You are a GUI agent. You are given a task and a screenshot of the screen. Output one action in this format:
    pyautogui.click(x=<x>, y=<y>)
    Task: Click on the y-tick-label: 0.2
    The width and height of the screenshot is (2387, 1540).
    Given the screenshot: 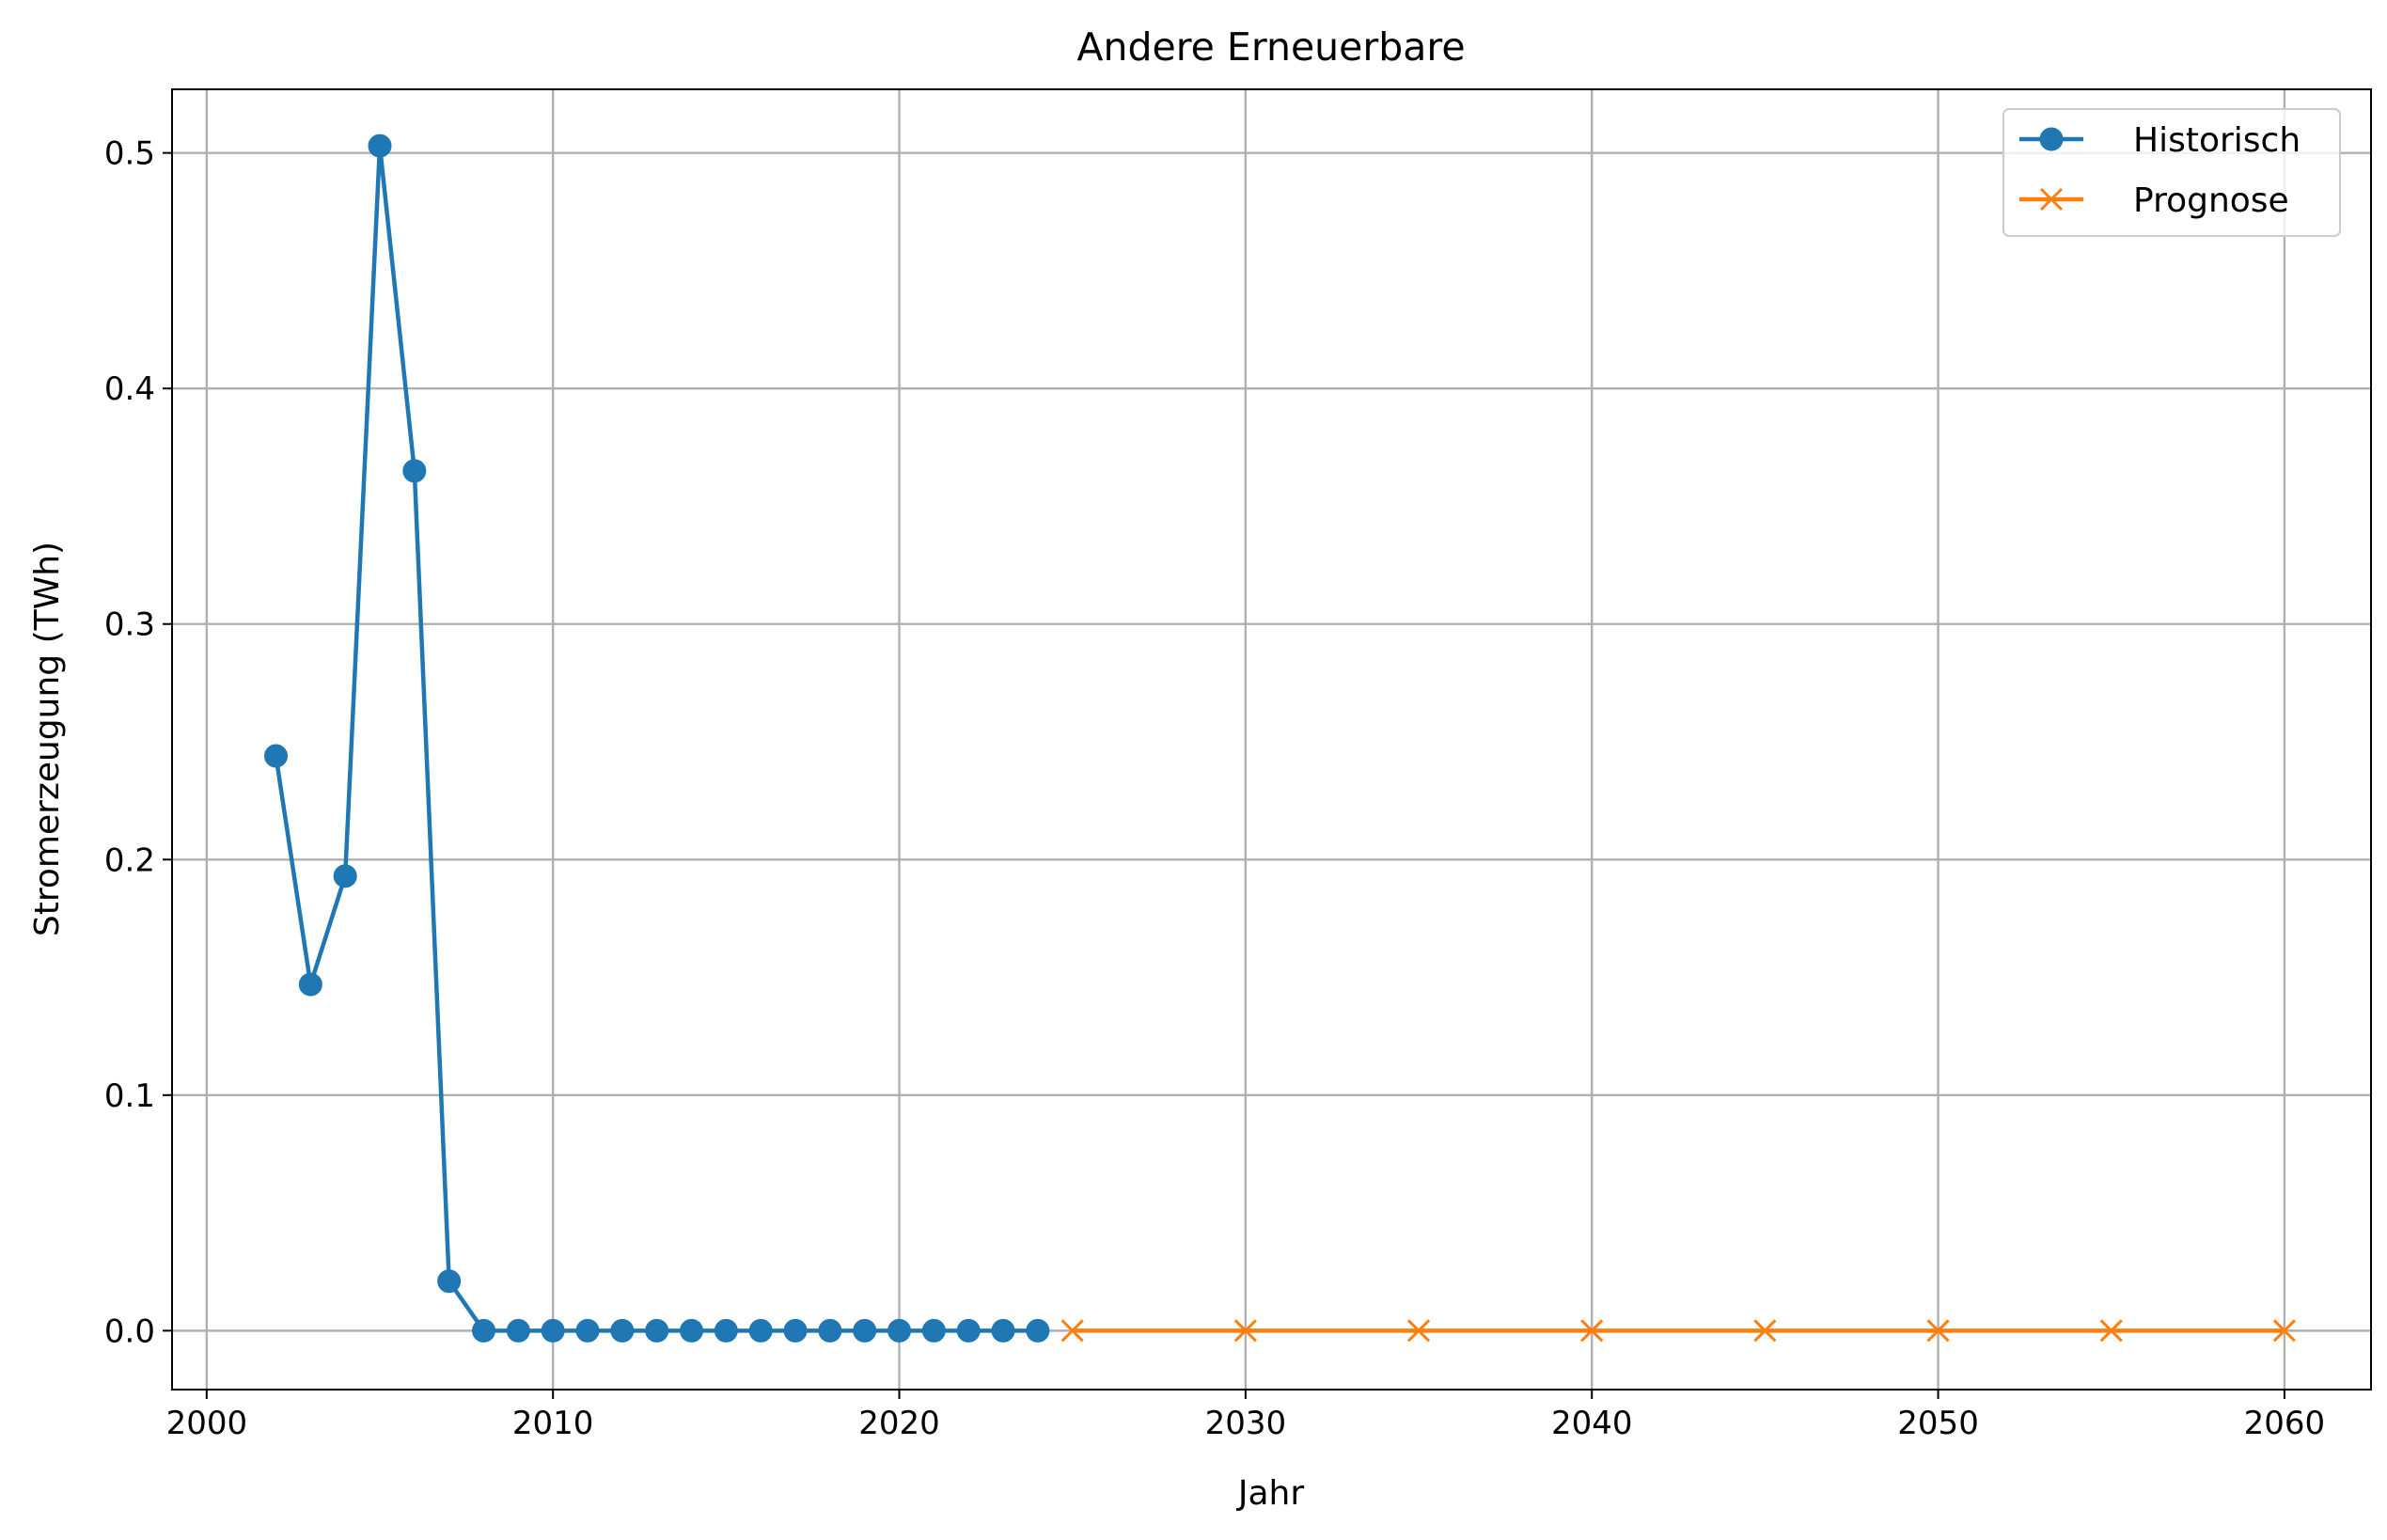 What is the action you would take?
    pyautogui.click(x=129, y=860)
    